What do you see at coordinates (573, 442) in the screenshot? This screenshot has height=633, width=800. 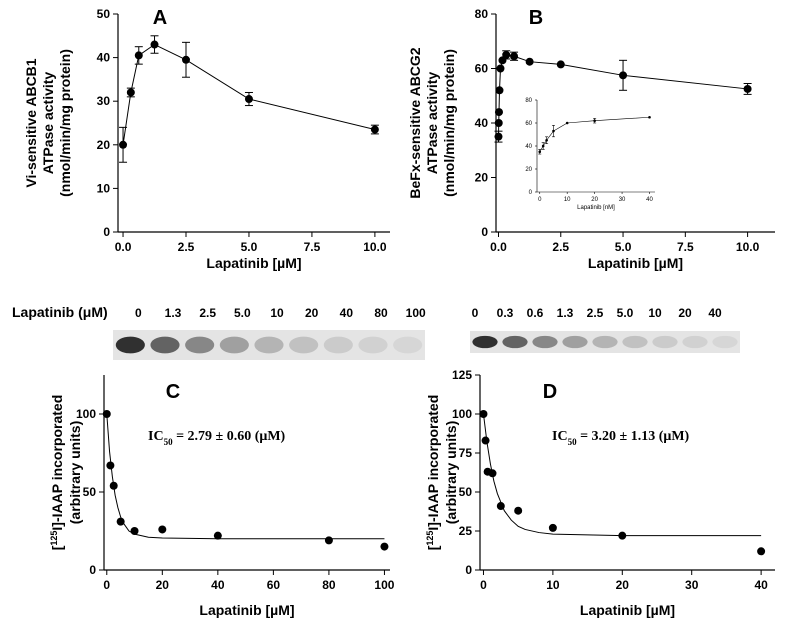 I see `annotation-sub: 50` at bounding box center [573, 442].